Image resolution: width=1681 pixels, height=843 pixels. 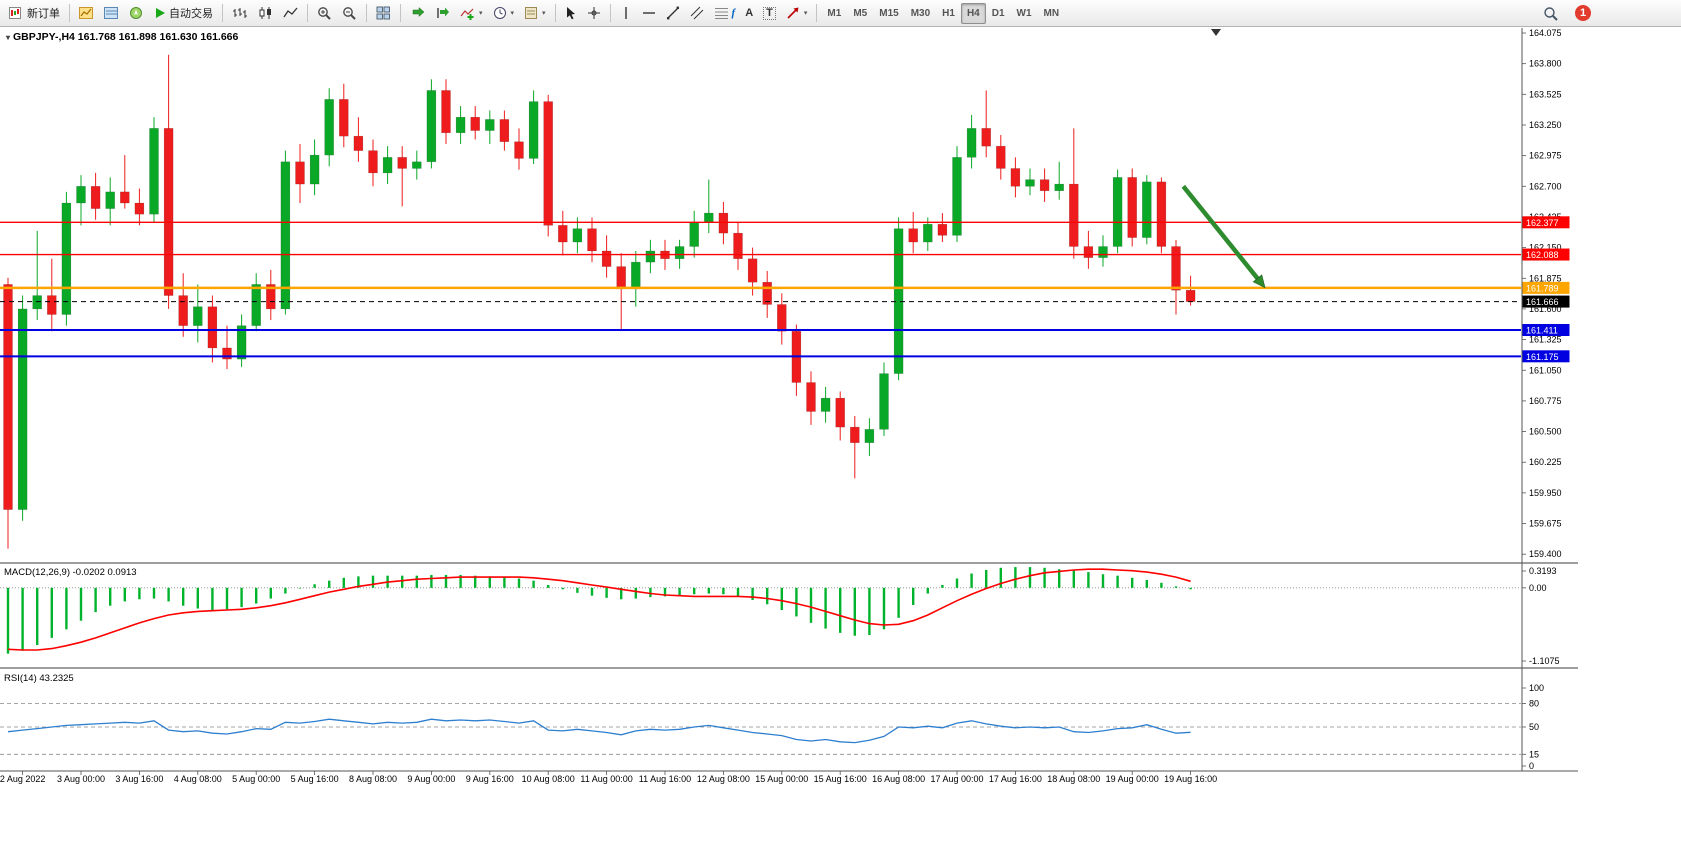 I want to click on svg-text: 17 Aug 16:00, so click(x=1015, y=779).